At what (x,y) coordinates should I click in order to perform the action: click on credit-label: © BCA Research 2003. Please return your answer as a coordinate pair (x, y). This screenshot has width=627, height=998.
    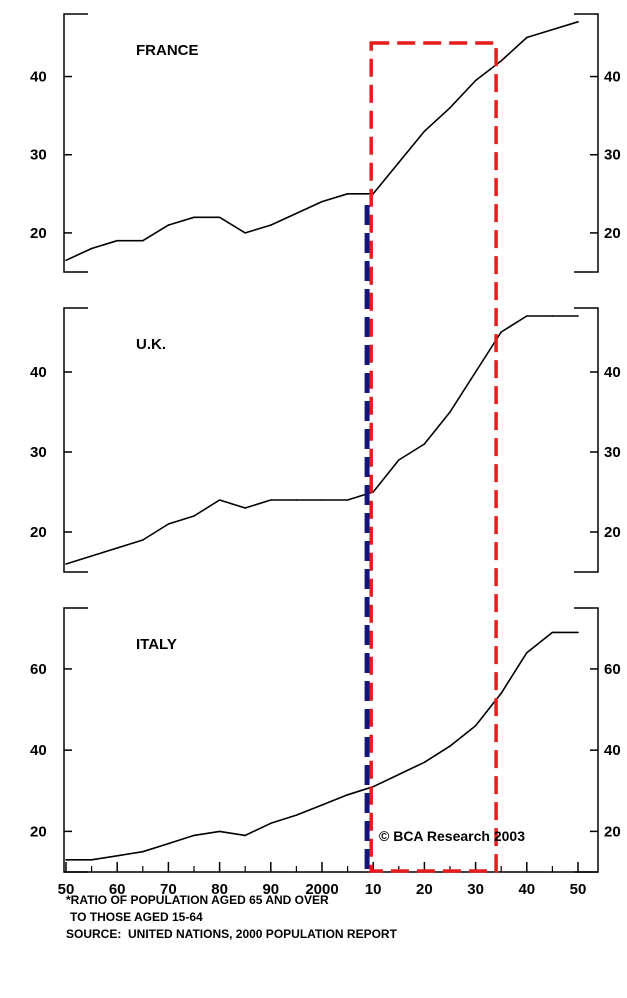
    Looking at the image, I should click on (452, 836).